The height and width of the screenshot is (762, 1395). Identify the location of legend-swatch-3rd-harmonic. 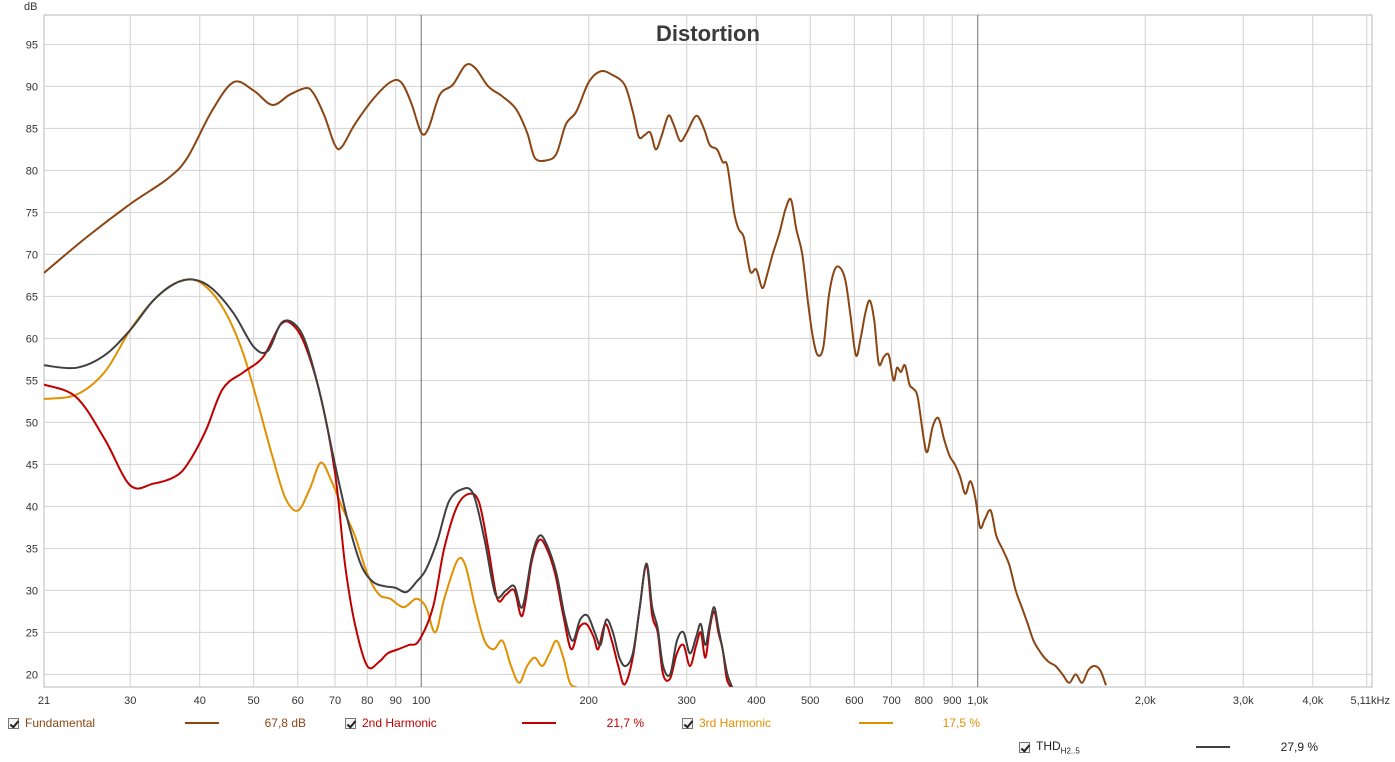
(876, 723).